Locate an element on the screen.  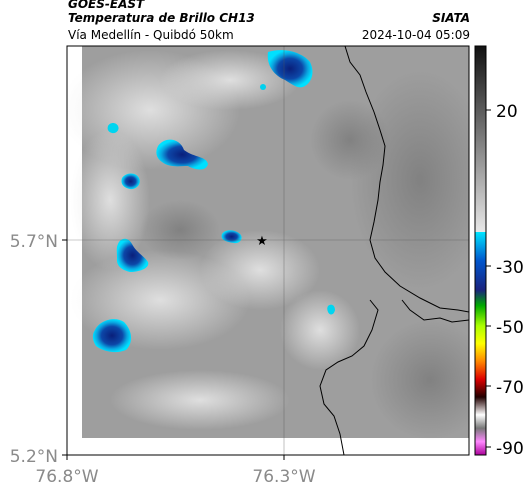
lat-tick-5.2: 5.2°N is located at coordinates (34, 457).